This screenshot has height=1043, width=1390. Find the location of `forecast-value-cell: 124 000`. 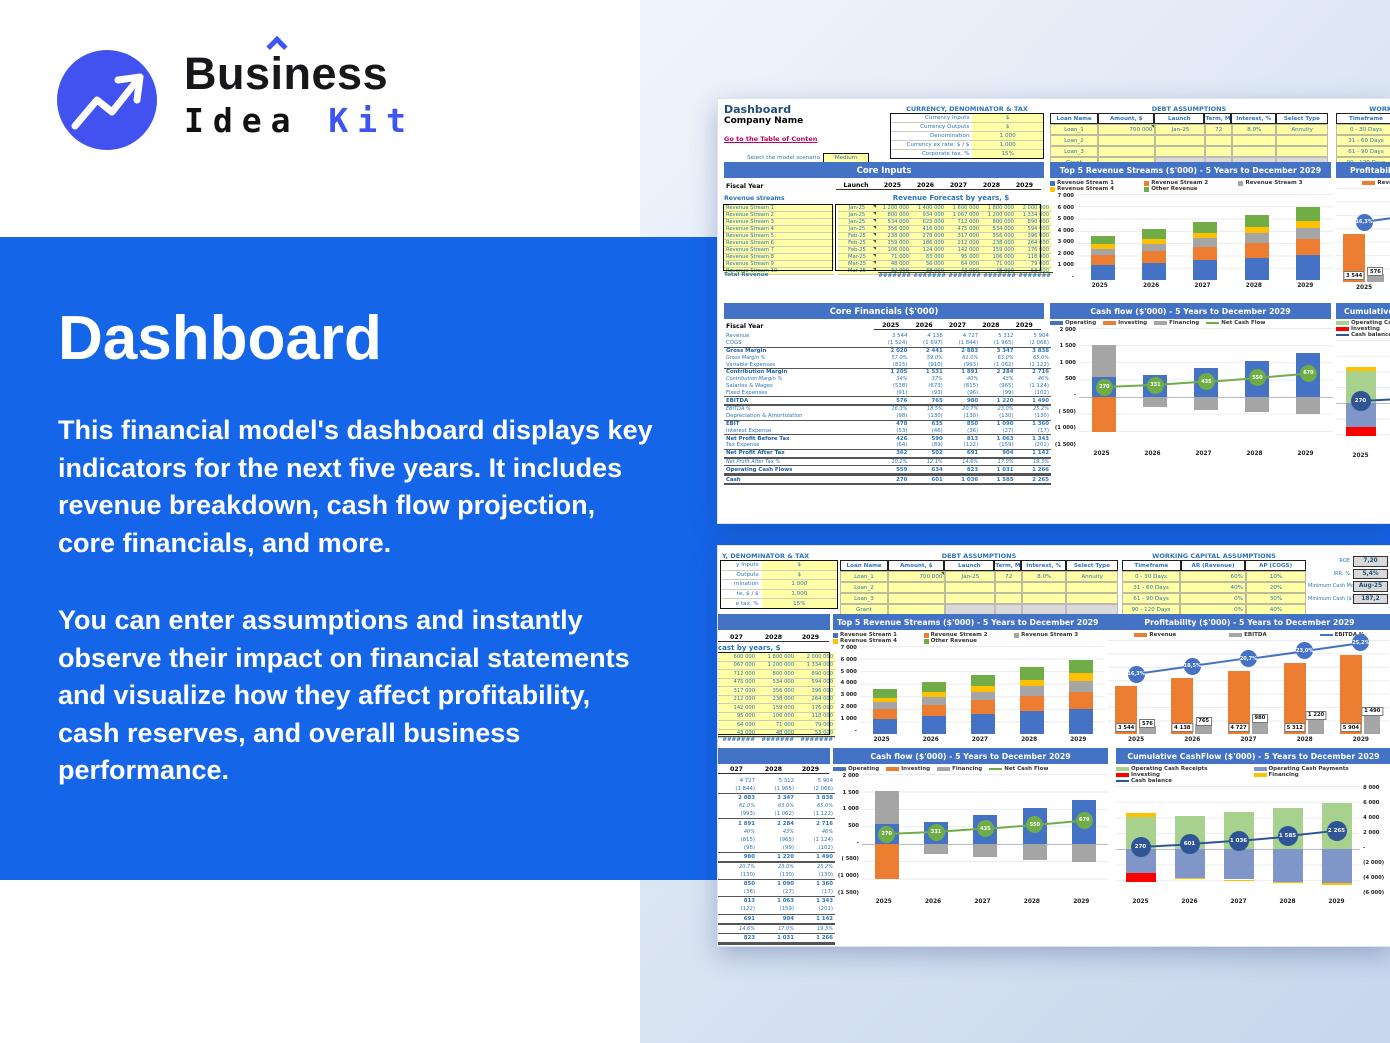

forecast-value-cell: 124 000 is located at coordinates (928, 250).